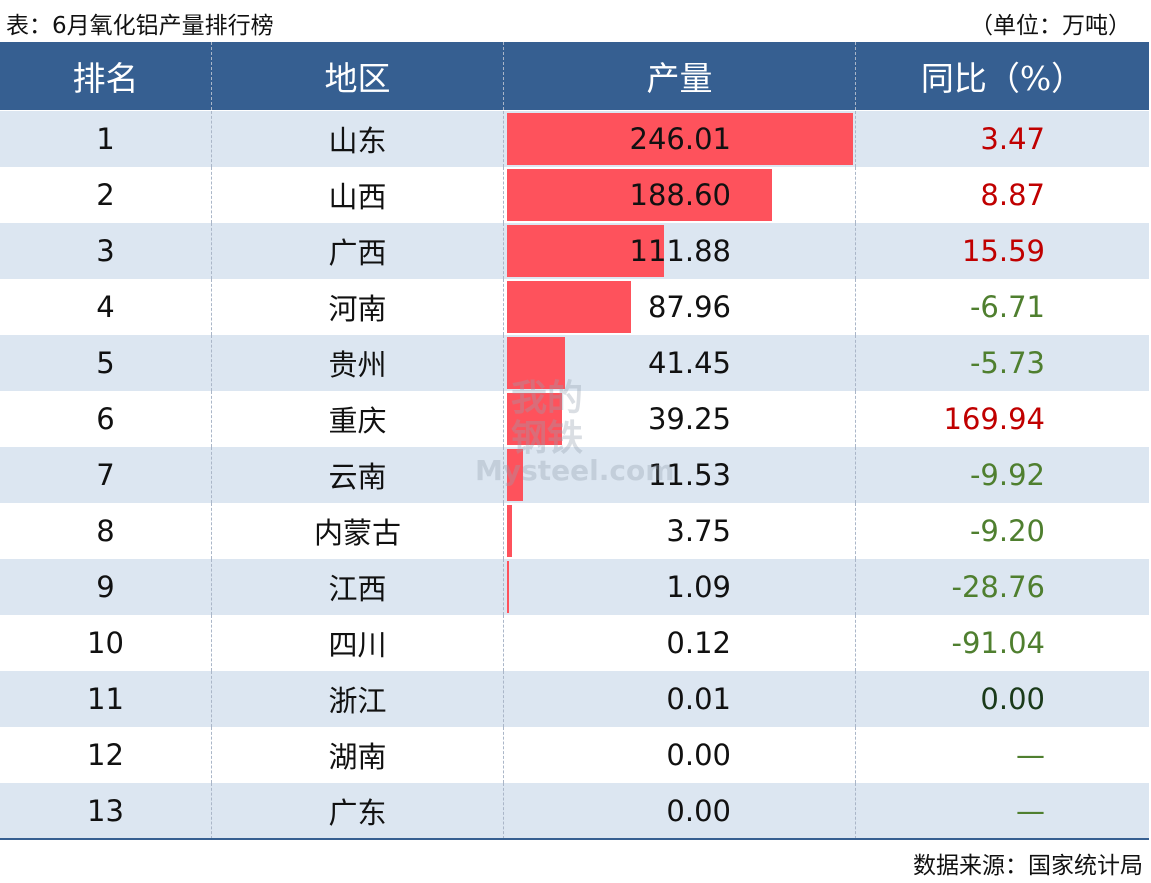 This screenshot has width=1151, height=883. What do you see at coordinates (105, 755) in the screenshot?
I see `rank-cell: 12` at bounding box center [105, 755].